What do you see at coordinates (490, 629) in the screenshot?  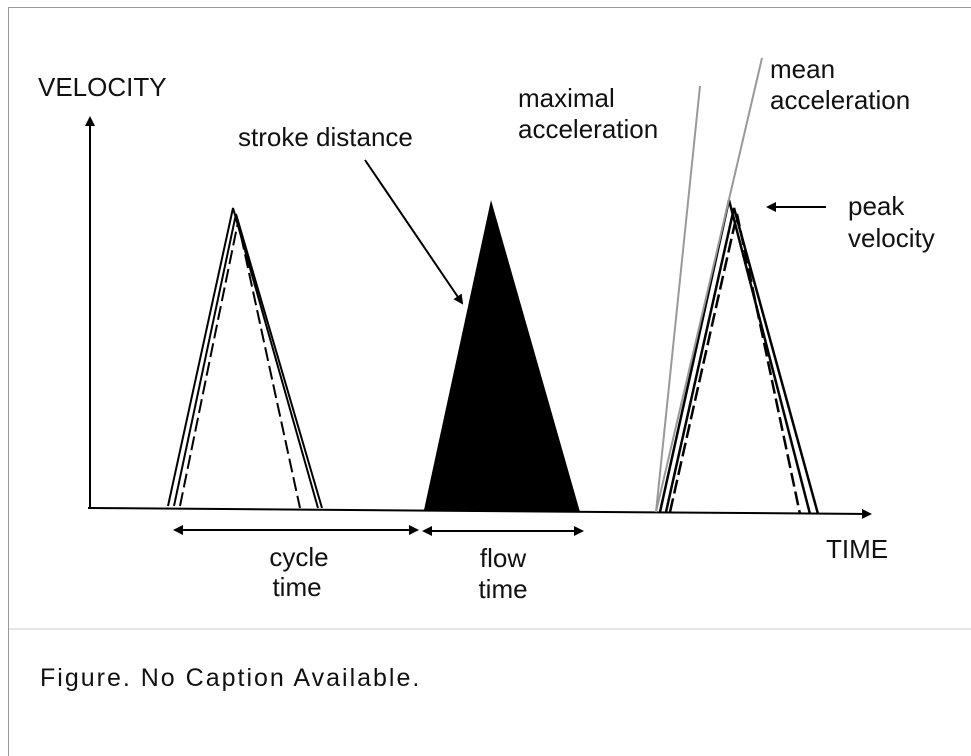 I see `separator` at bounding box center [490, 629].